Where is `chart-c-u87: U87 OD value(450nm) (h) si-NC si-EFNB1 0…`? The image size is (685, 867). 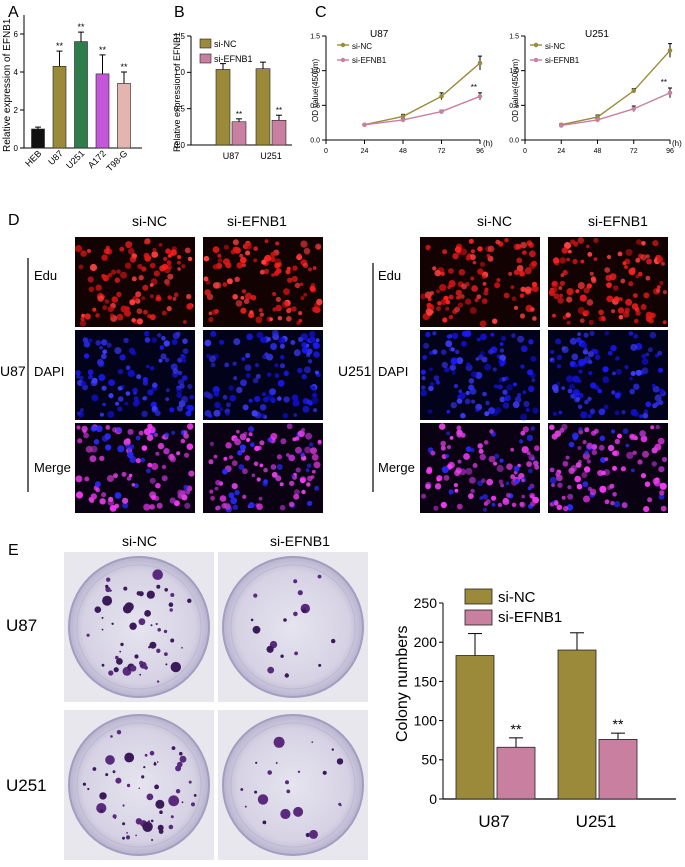 chart-c-u87: U87 OD value(450nm) (h) si-NC si-EFNB1 0… is located at coordinates (401, 92).